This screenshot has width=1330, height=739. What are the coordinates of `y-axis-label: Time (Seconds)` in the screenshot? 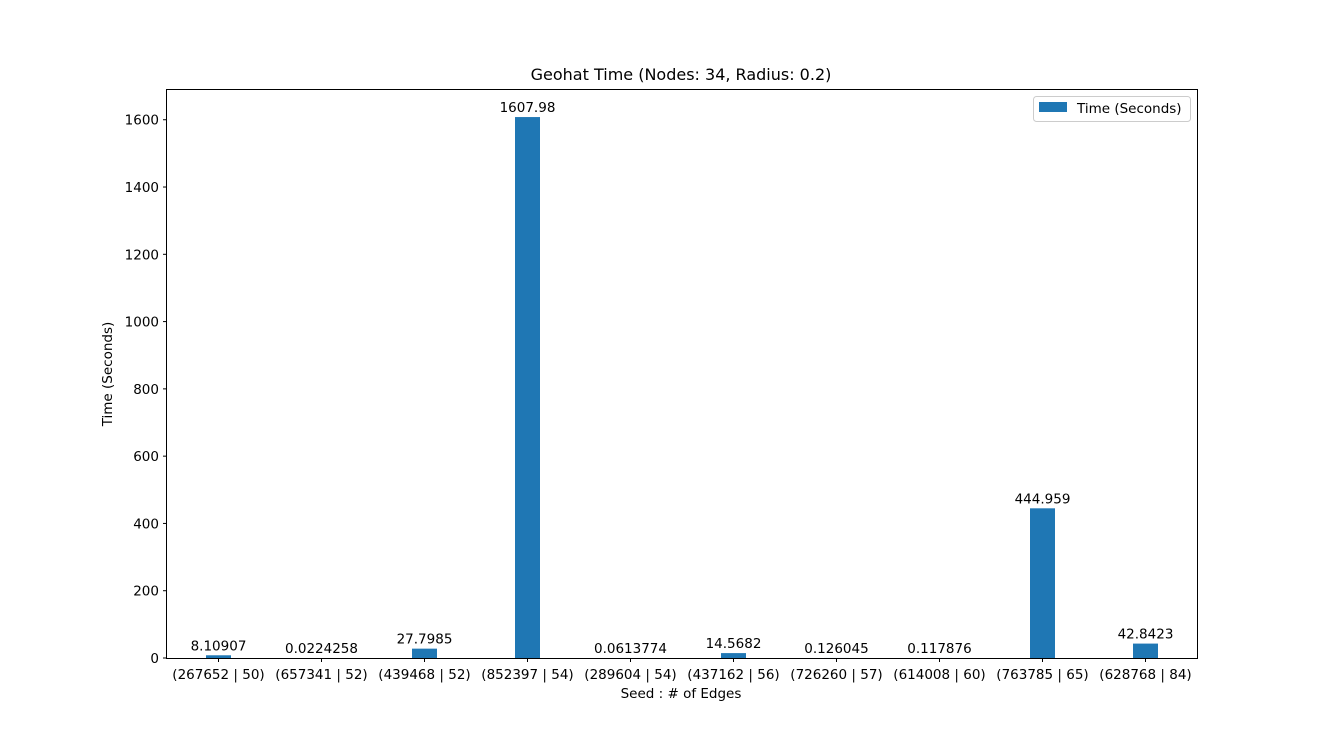 It's located at (108, 375).